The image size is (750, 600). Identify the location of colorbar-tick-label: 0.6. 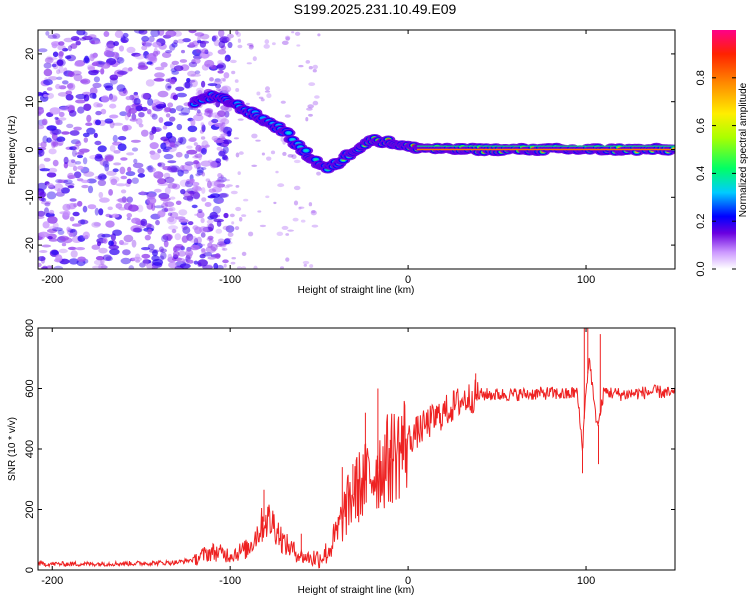
(701, 125).